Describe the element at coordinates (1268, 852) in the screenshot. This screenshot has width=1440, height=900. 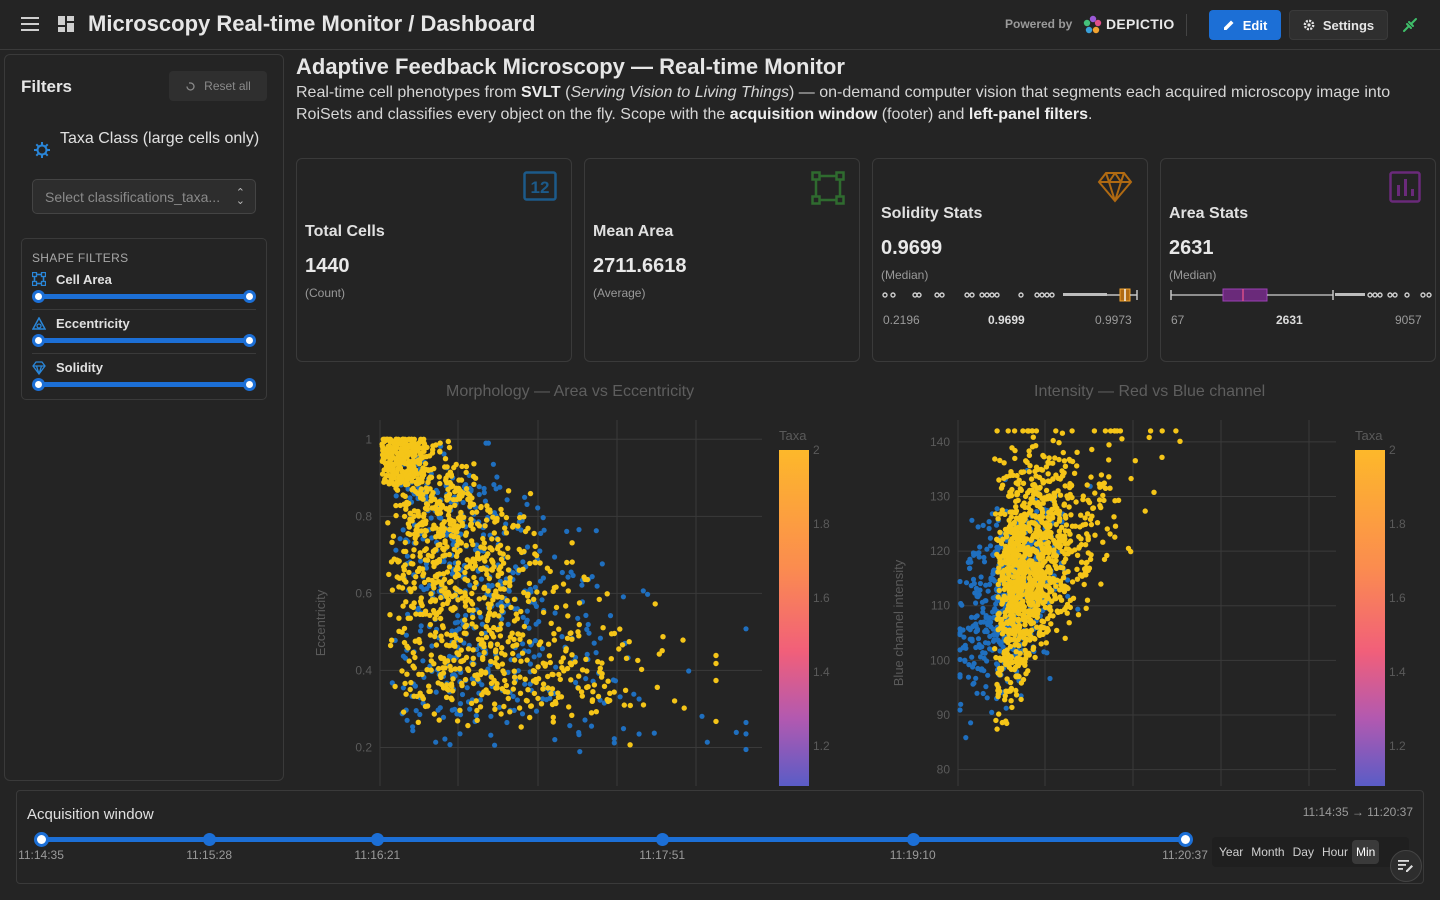
I see `granularity-month: Month` at that location.